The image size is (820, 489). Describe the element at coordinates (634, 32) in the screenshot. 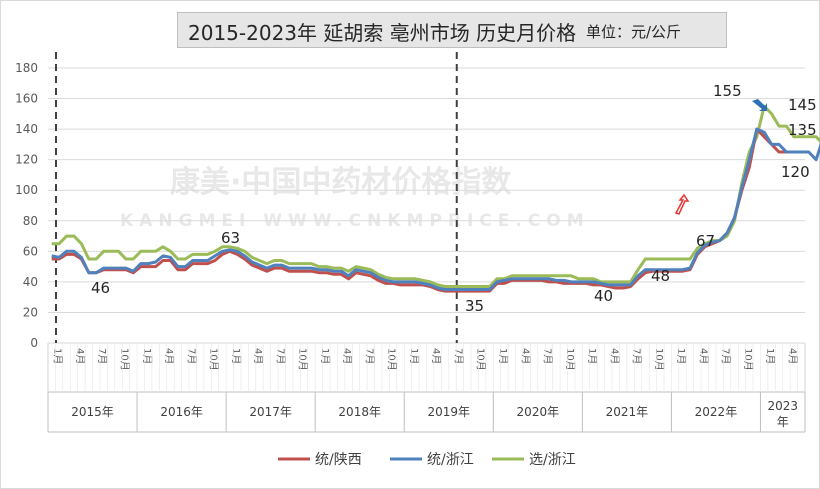

I see `chart-unit: 单位：元/公斤` at that location.